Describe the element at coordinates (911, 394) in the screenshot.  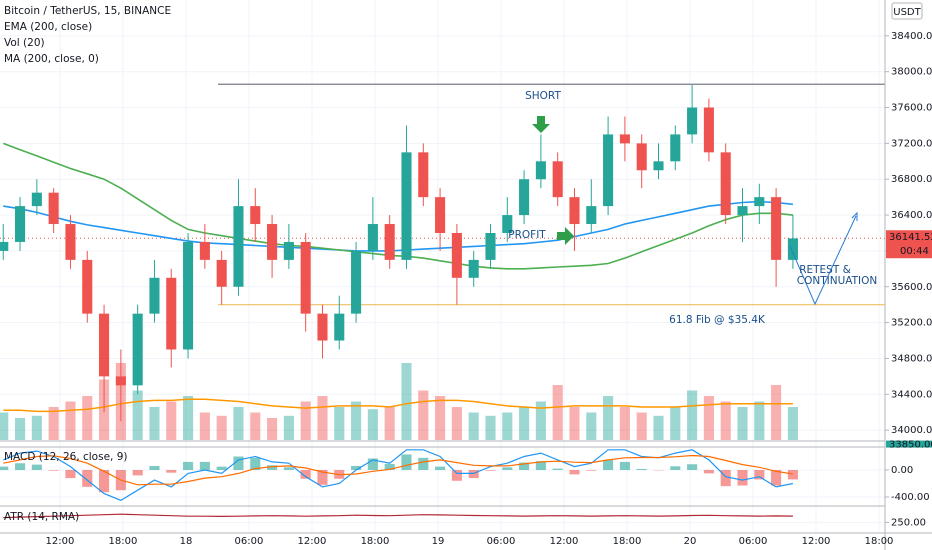
I see `y-tick-label: 34400.00` at that location.